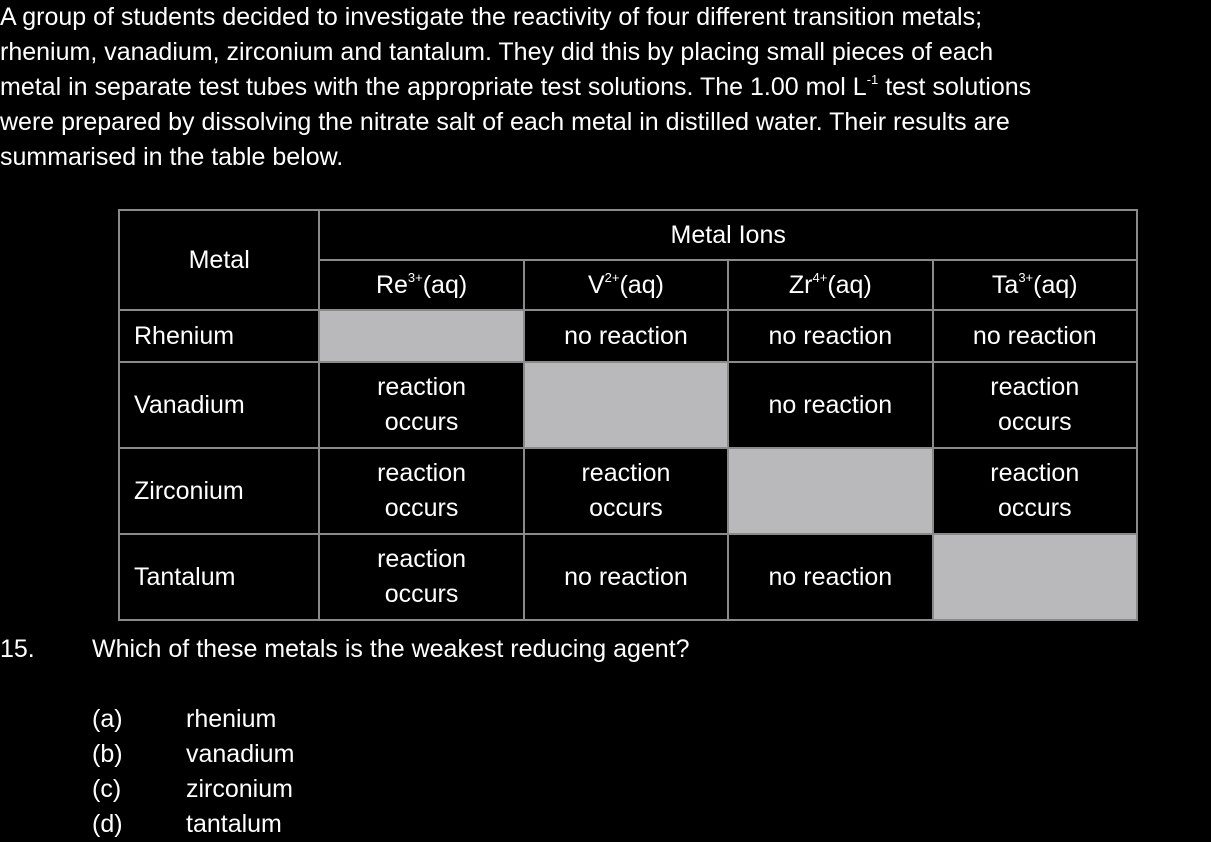 The height and width of the screenshot is (842, 1211). What do you see at coordinates (231, 719) in the screenshot?
I see `option-text: rhenium` at bounding box center [231, 719].